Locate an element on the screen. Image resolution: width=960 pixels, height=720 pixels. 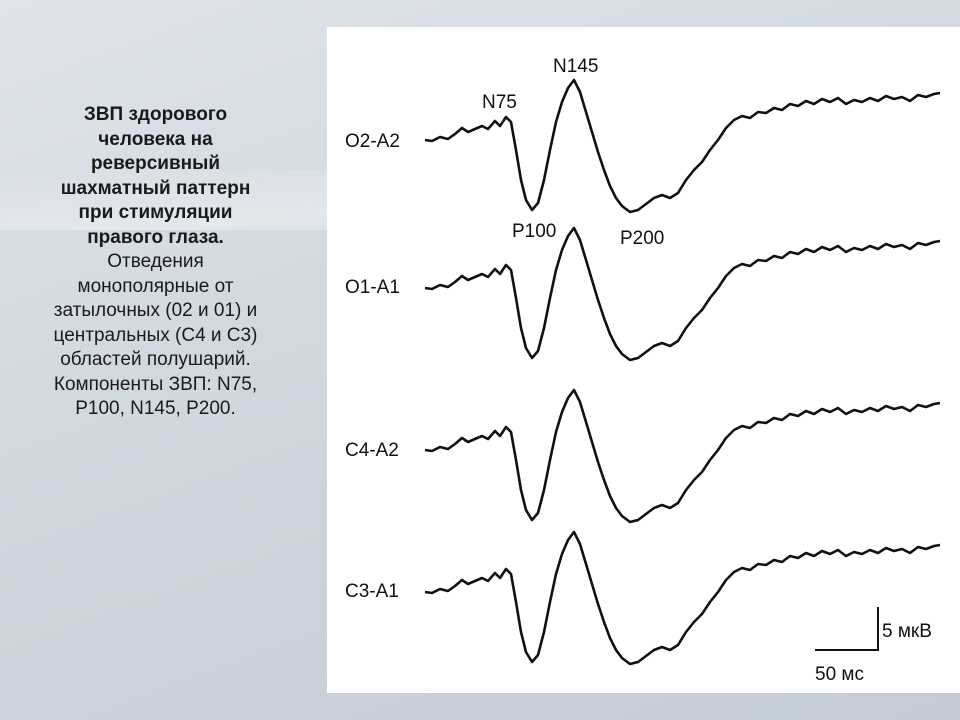
component-label: P200 is located at coordinates (642, 238).